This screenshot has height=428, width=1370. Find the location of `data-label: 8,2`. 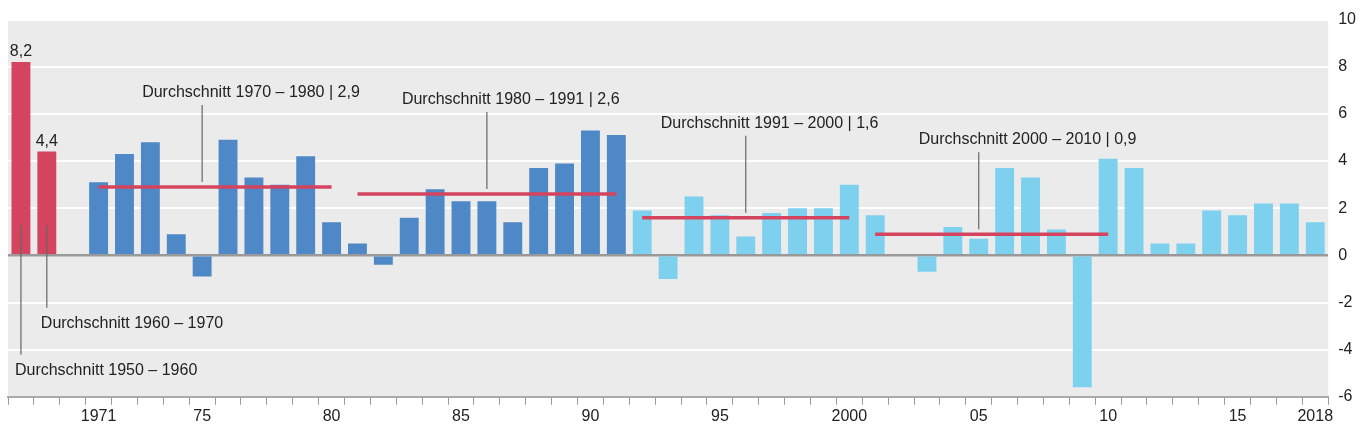

data-label: 8,2 is located at coordinates (21, 51).